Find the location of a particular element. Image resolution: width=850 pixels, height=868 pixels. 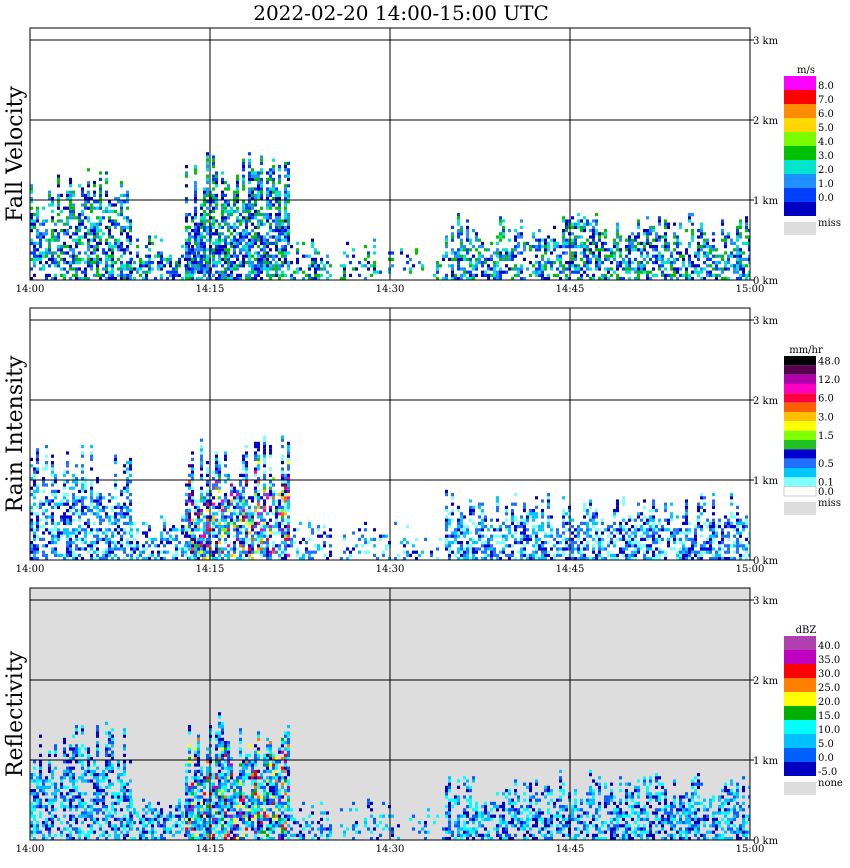

x-tick-label: 14:00 is located at coordinates (30, 289).